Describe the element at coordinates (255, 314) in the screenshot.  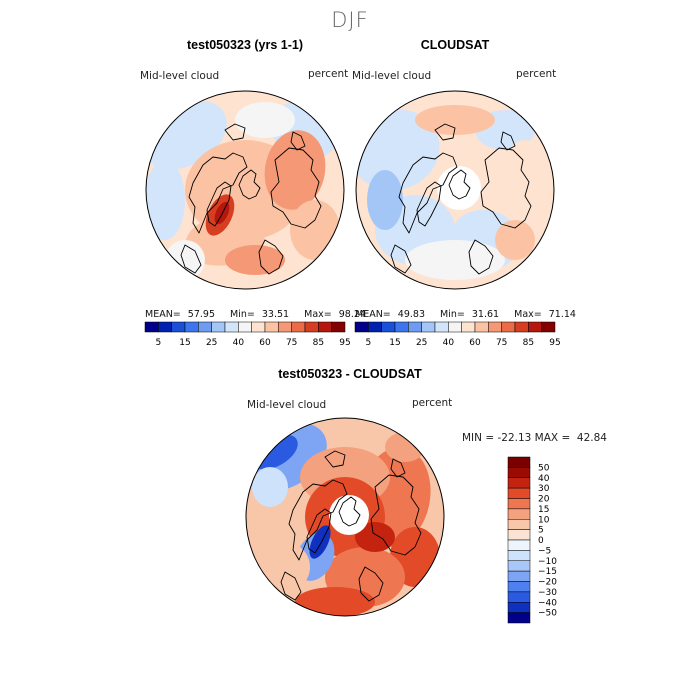
I see `panel1-stats: MEAN= 57.95 Min= 33.51 Max= 98.24` at that location.